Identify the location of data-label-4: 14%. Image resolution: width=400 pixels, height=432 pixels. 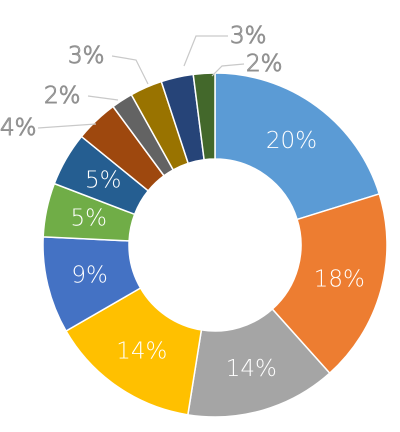
(141, 351).